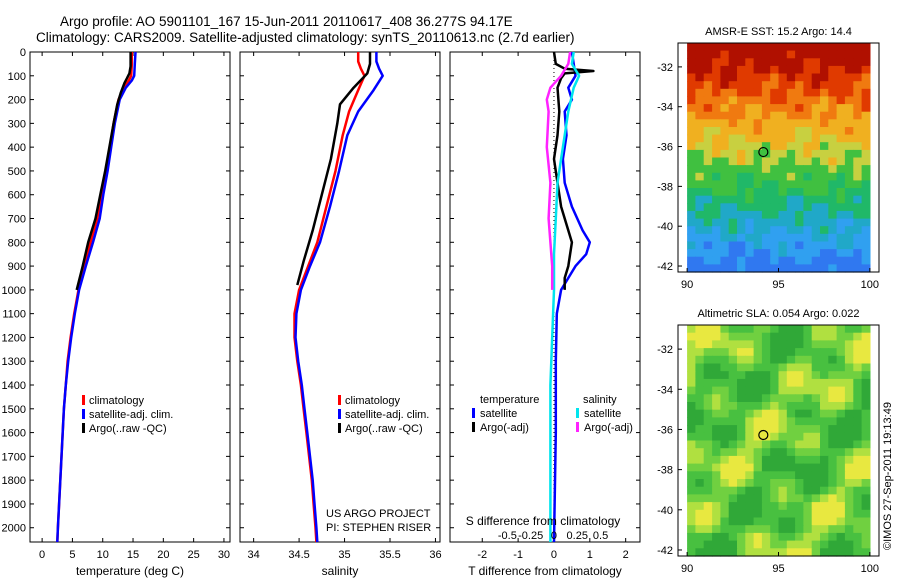 This screenshot has height=580, width=900. I want to click on y-tick-label: 100, so click(17, 77).